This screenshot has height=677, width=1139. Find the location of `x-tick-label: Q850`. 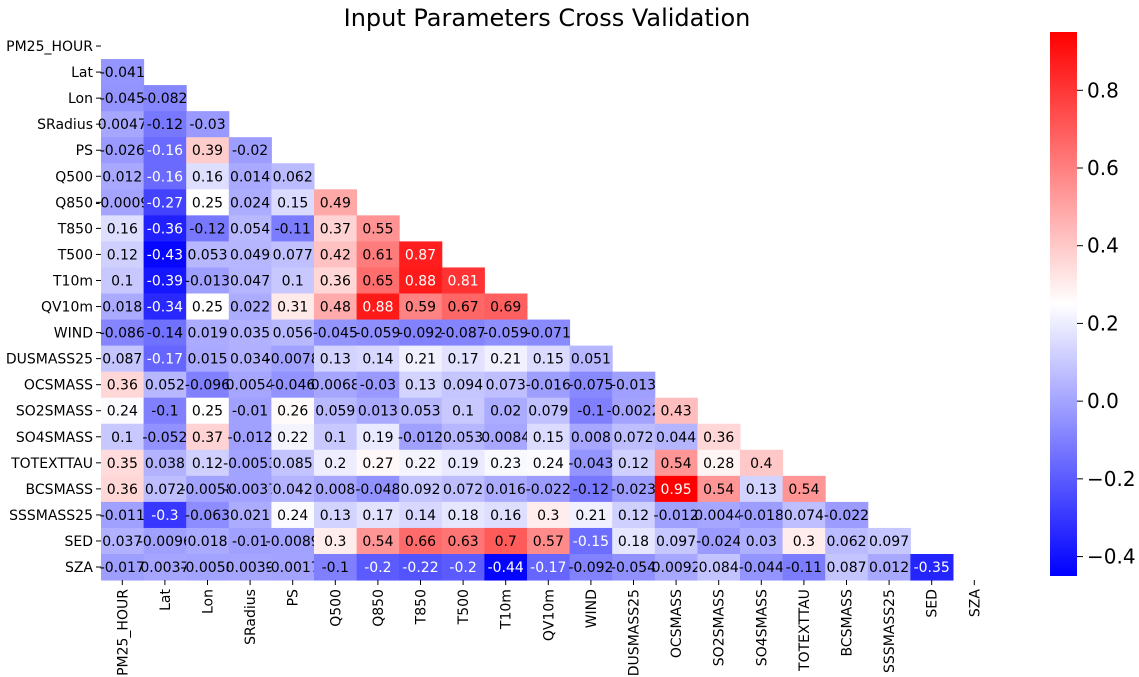

x-tick-label: Q850 is located at coordinates (379, 608).